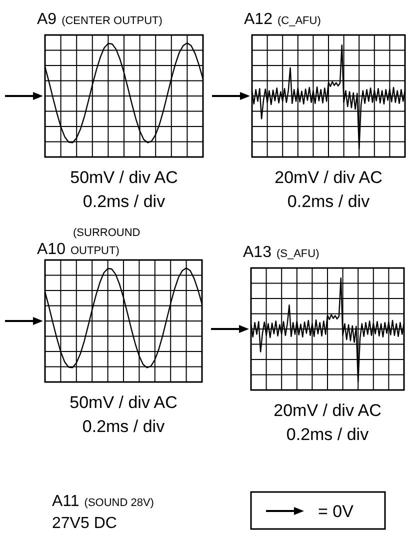 Image resolution: width=413 pixels, height=540 pixels. What do you see at coordinates (51, 249) in the screenshot?
I see `chart-title: A10` at bounding box center [51, 249].